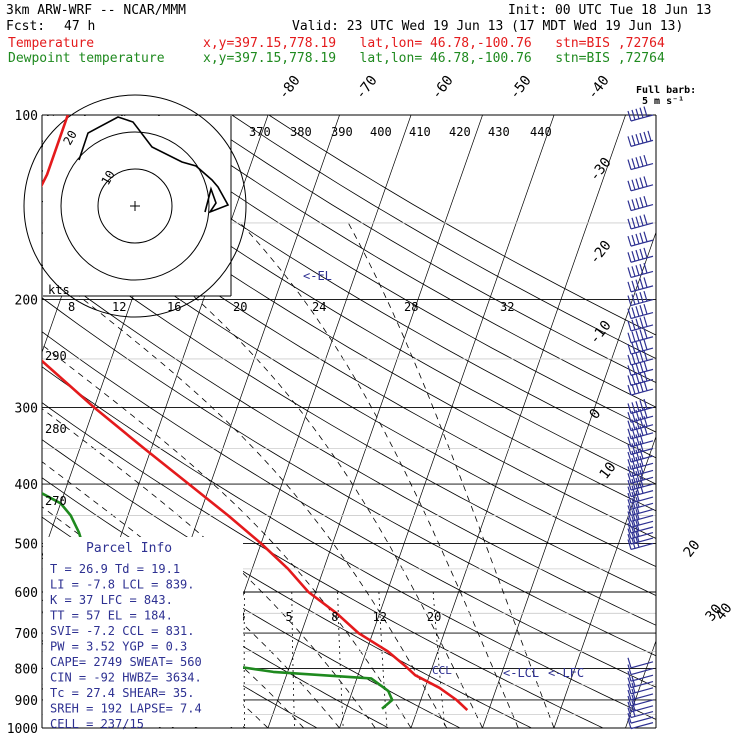  Describe the element at coordinates (460, 132) in the screenshot. I see `theta-label: 420` at that location.